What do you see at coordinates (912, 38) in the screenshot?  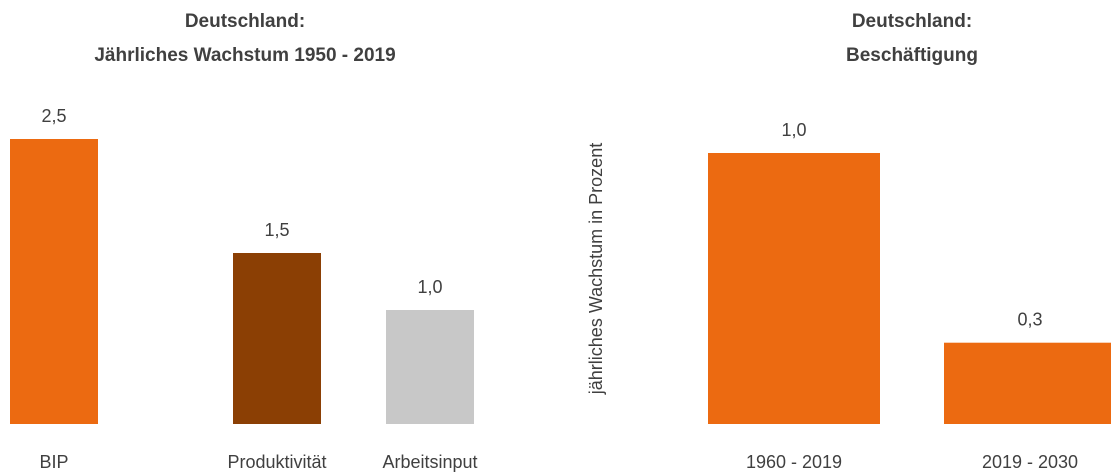 I see `chart-title: Deutschland: Beschäftigung` at bounding box center [912, 38].